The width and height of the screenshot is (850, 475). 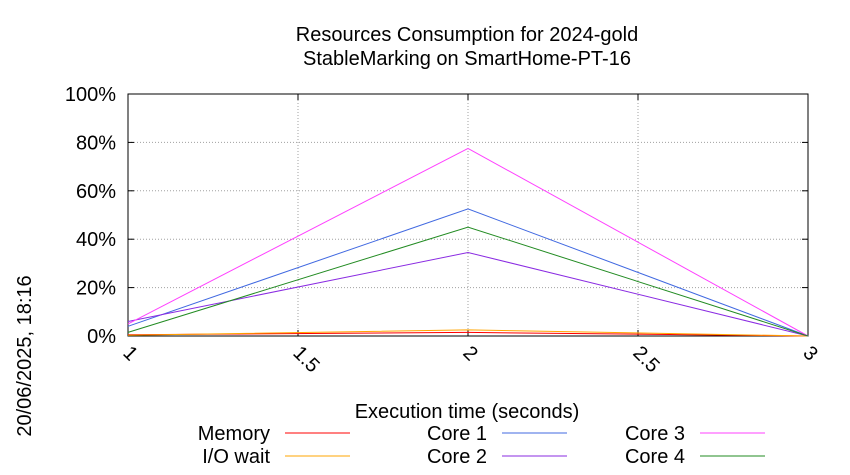 What do you see at coordinates (96, 192) in the screenshot?
I see `y-tick-label: 60%` at bounding box center [96, 192].